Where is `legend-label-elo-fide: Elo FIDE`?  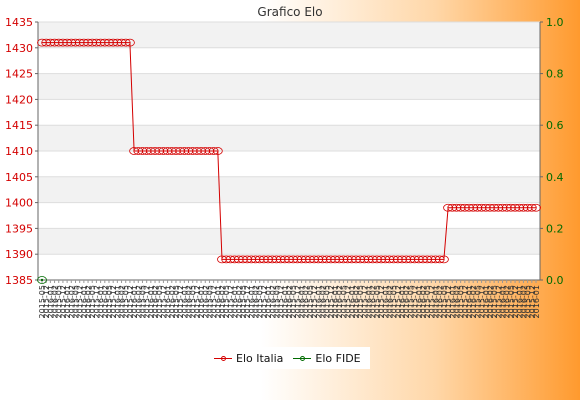
legend-label-elo-fide: Elo FIDE is located at coordinates (338, 358).